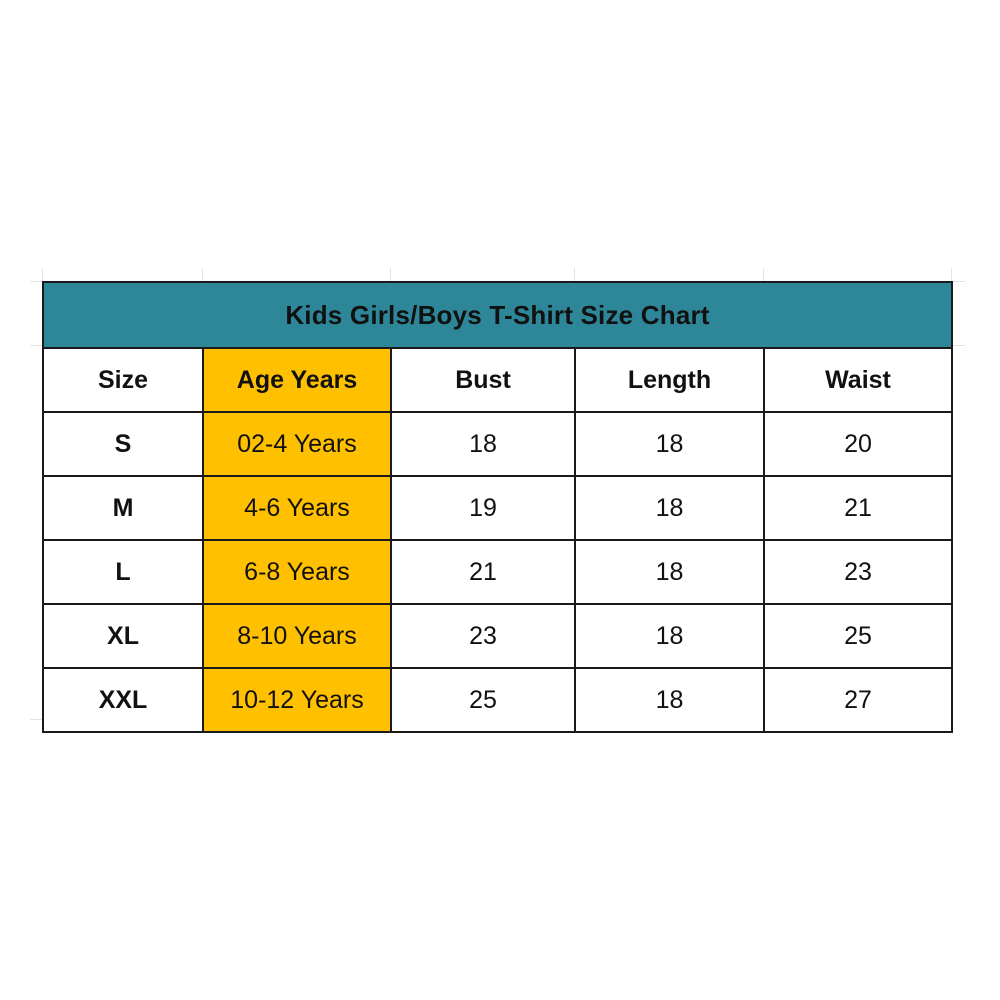 This screenshot has width=1000, height=1000. Describe the element at coordinates (483, 572) in the screenshot. I see `cell-bust: 21` at that location.